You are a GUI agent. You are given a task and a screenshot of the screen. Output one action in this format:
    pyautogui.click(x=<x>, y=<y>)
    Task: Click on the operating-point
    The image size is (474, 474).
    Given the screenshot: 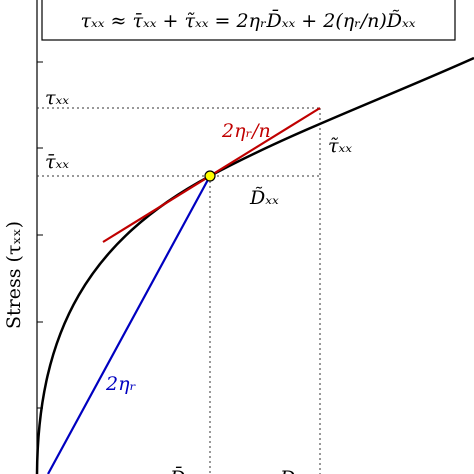 What is the action you would take?
    pyautogui.click(x=210, y=176)
    